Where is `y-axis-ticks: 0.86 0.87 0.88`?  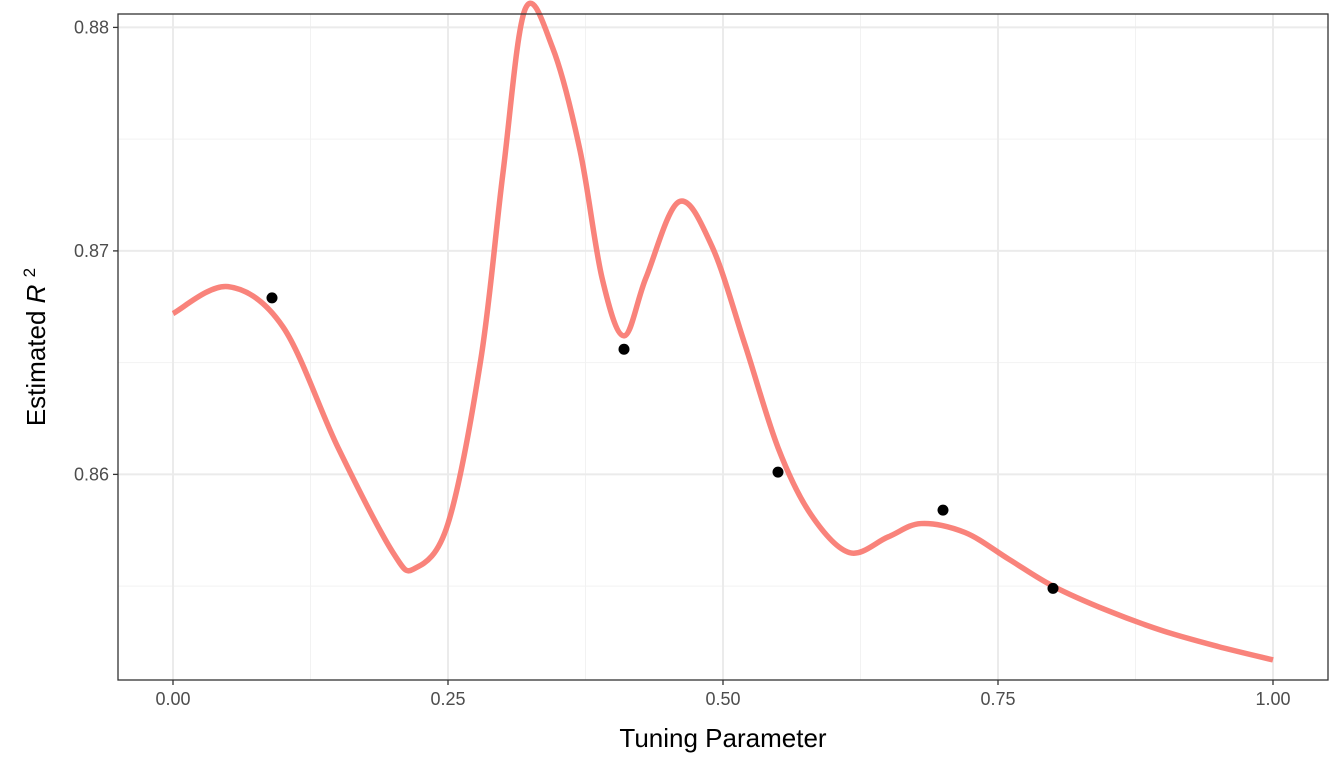 y-axis-ticks: 0.86 0.87 0.88 is located at coordinates (96, 250).